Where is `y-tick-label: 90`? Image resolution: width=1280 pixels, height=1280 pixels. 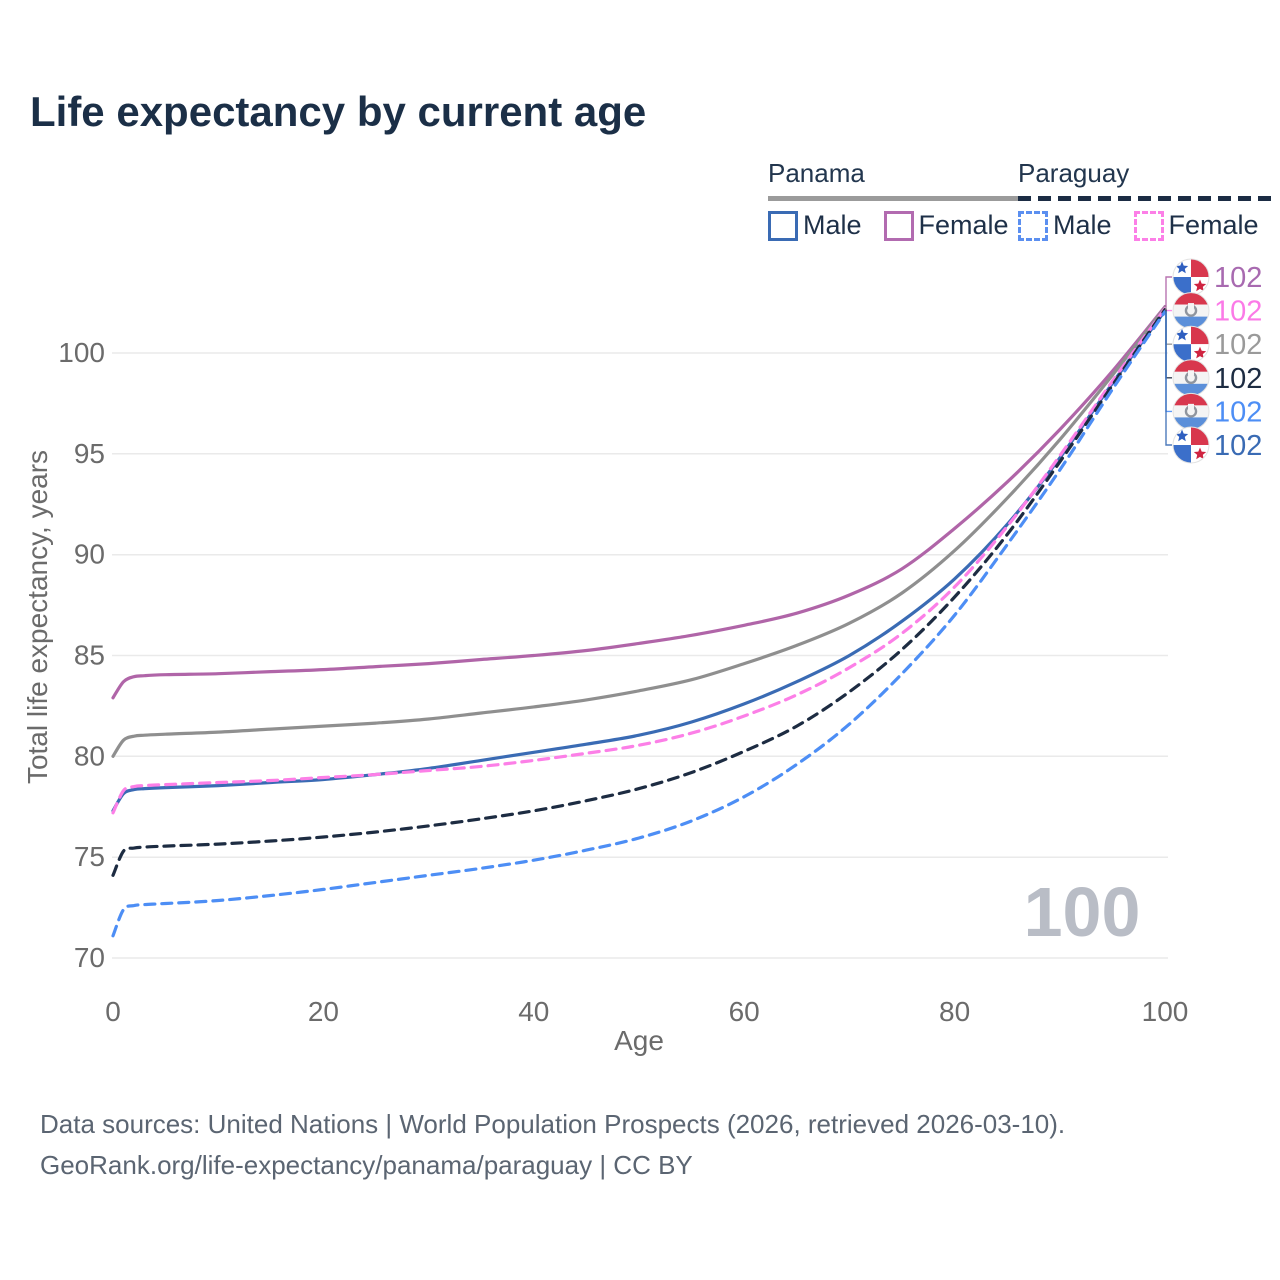 y-tick-label: 90 is located at coordinates (89, 554).